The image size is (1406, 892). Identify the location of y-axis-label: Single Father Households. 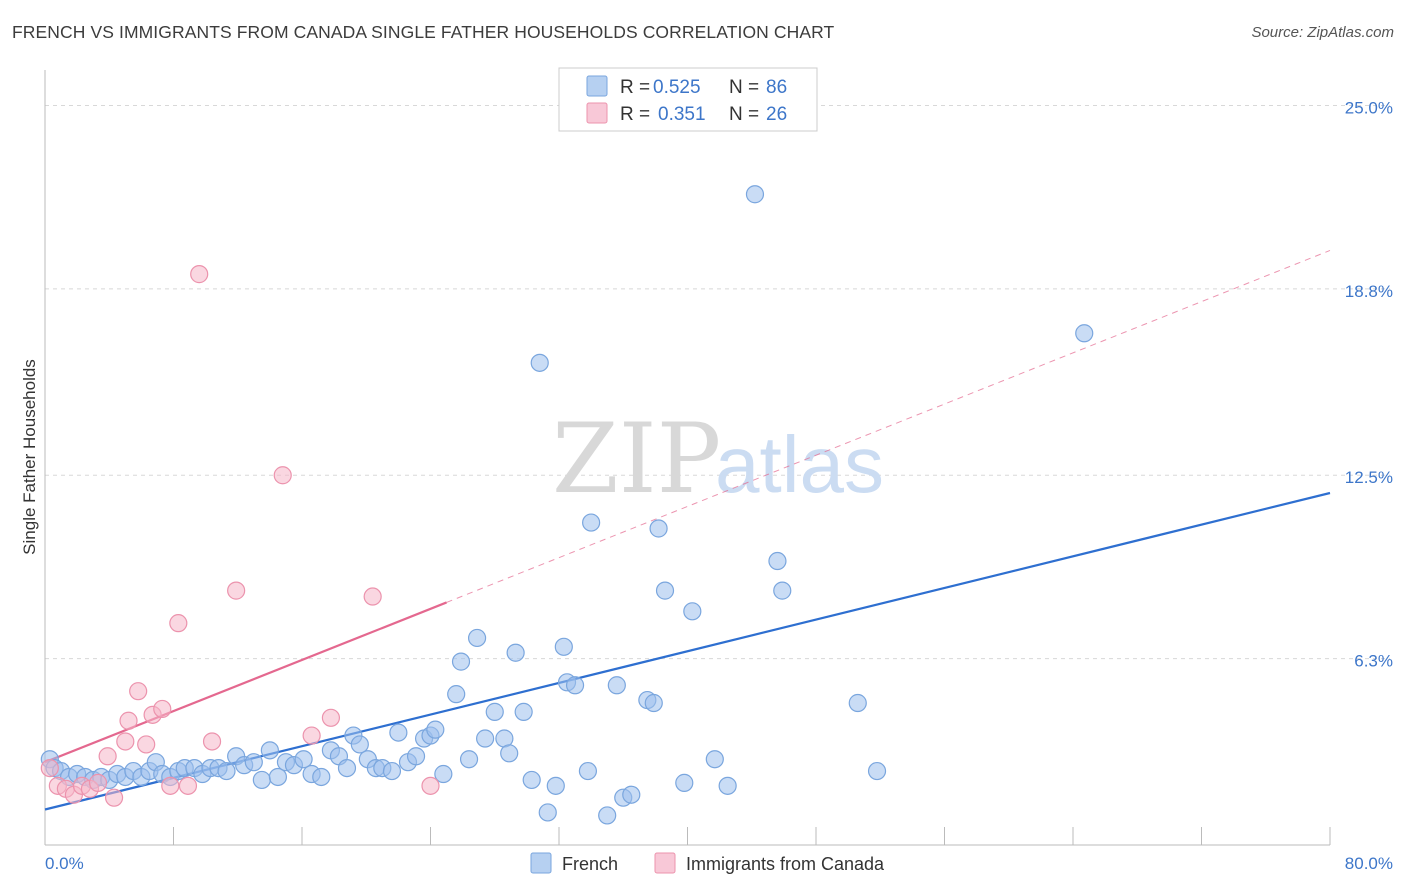
(29, 457).